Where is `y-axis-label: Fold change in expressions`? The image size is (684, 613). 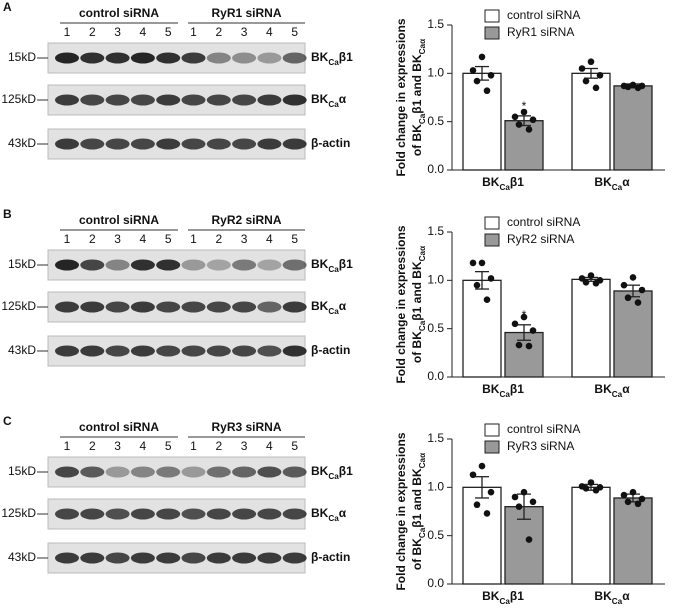
y-axis-label: Fold change in expressions is located at coordinates (401, 304).